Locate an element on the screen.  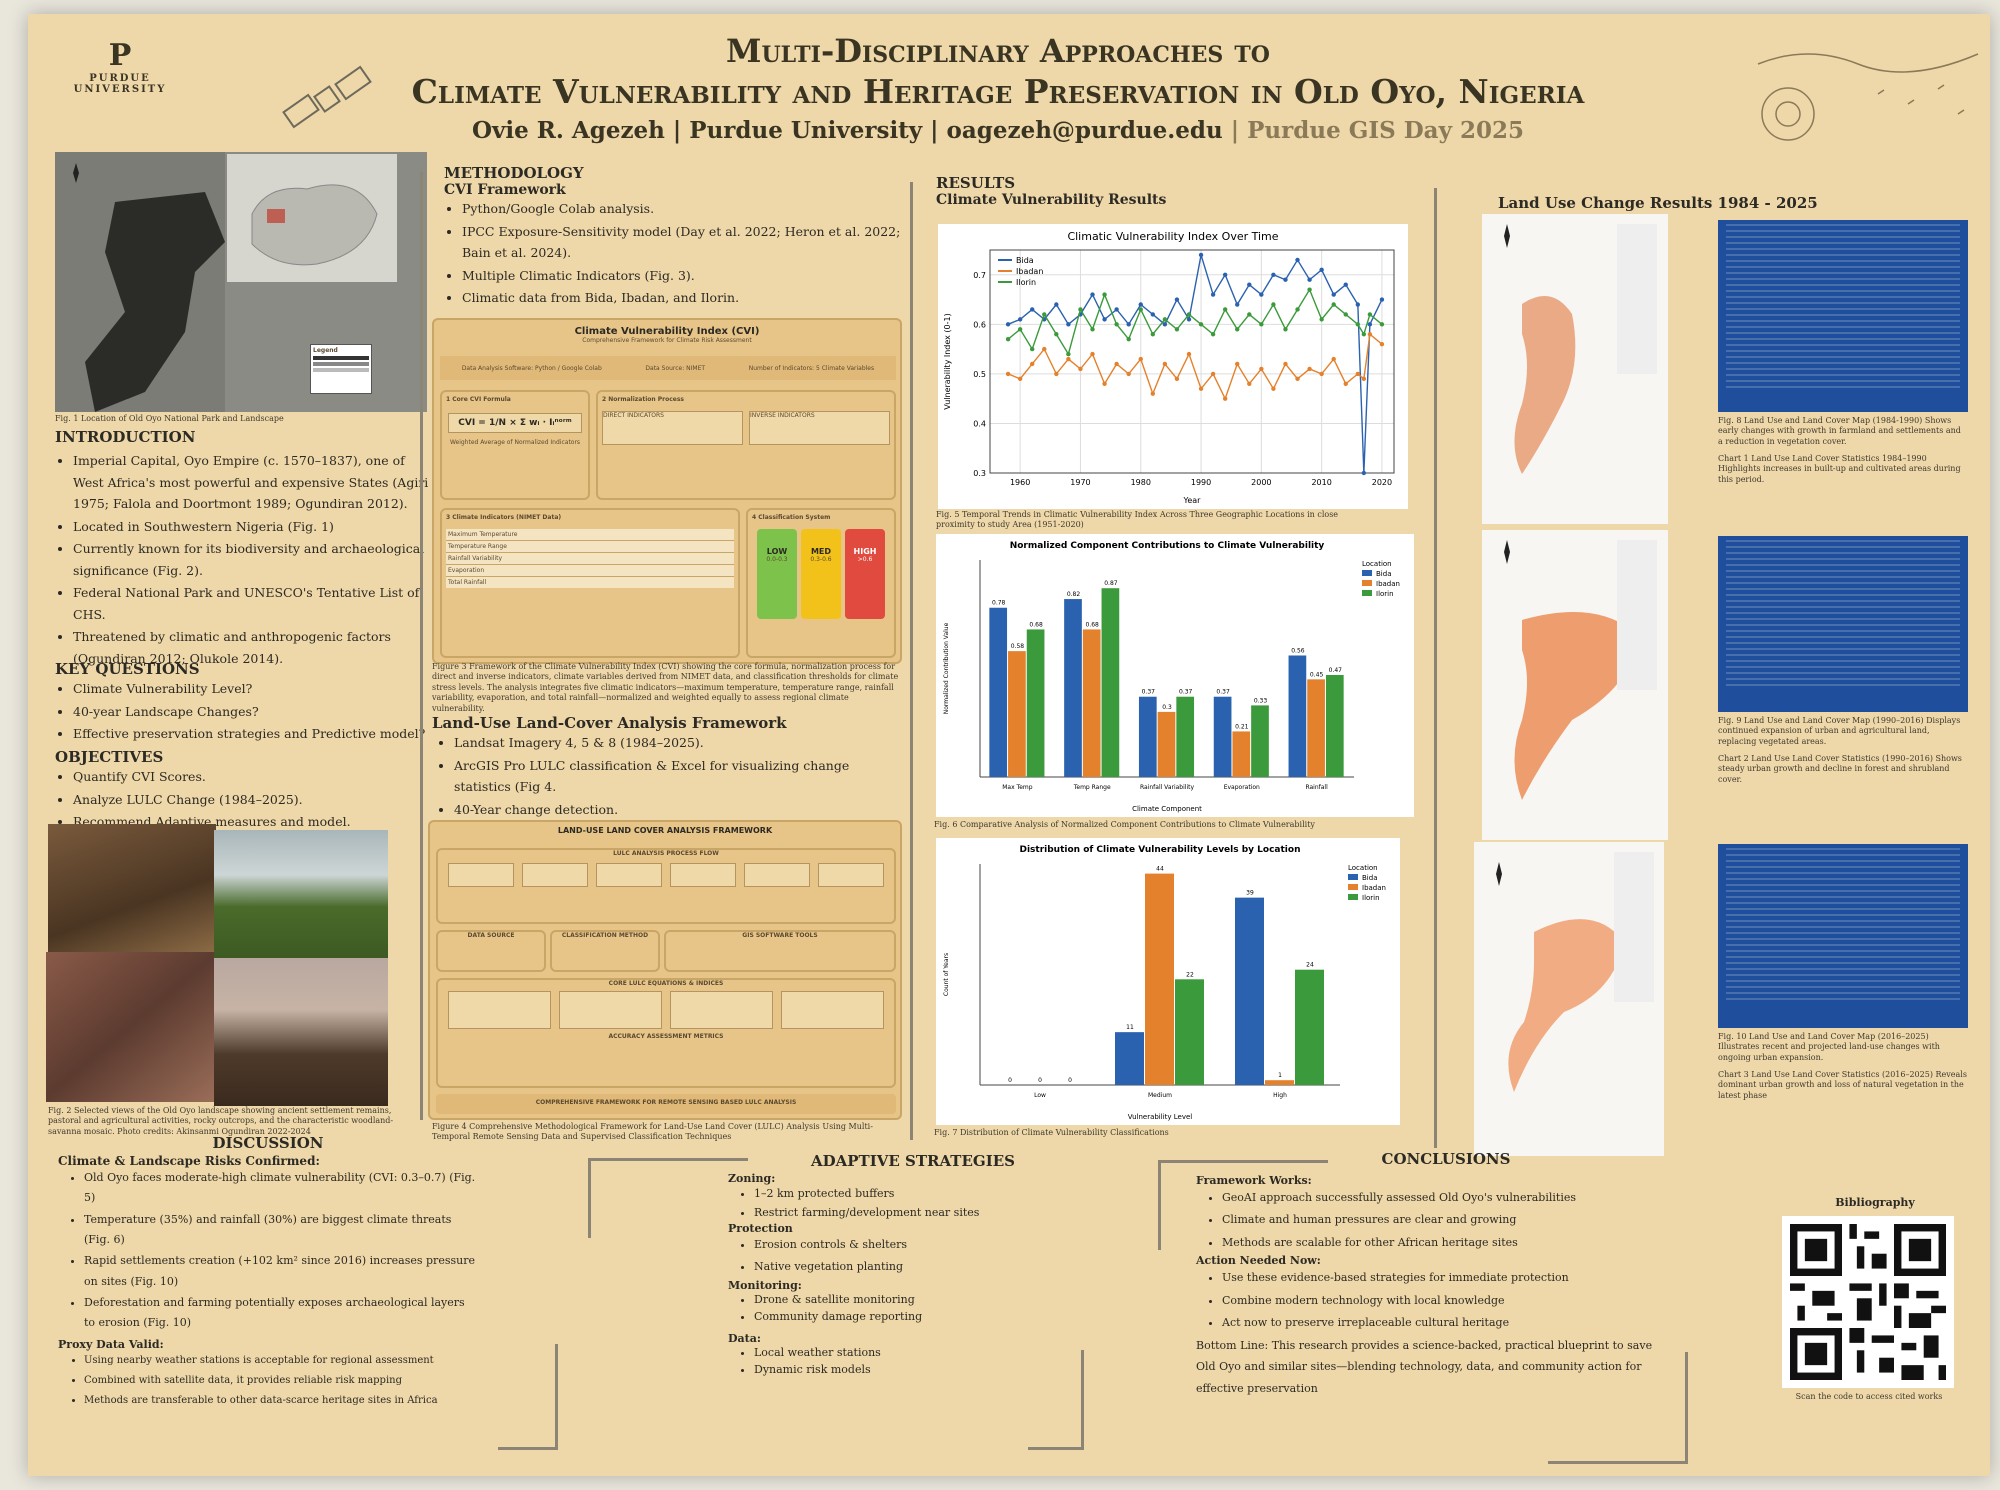
north-arrow-icon is located at coordinates (76, 173).